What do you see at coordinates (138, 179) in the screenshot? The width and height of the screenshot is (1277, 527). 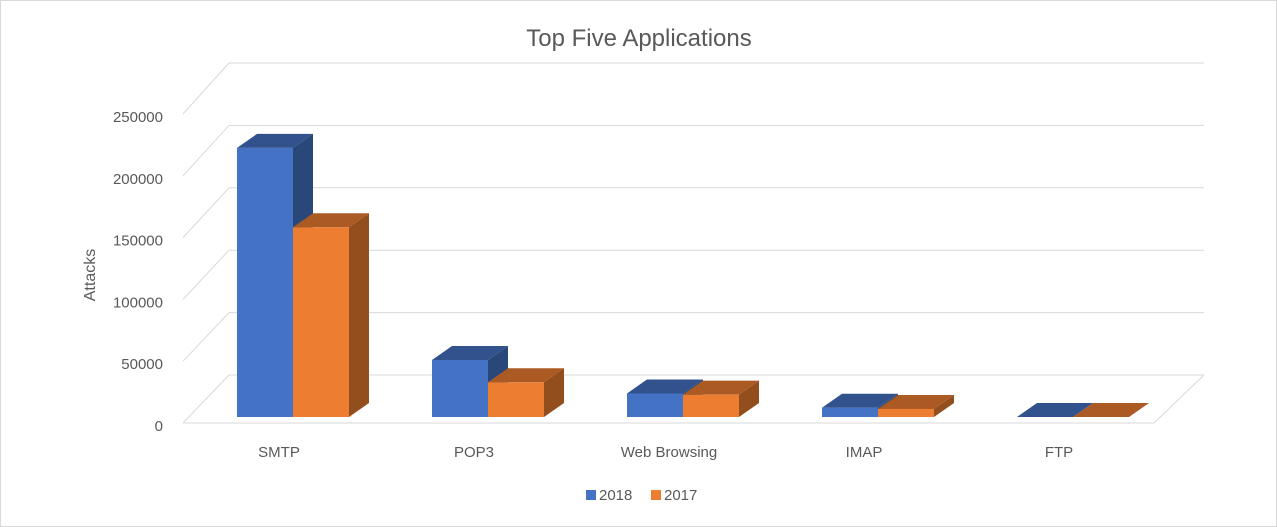 I see `y-tick-label: 200000` at bounding box center [138, 179].